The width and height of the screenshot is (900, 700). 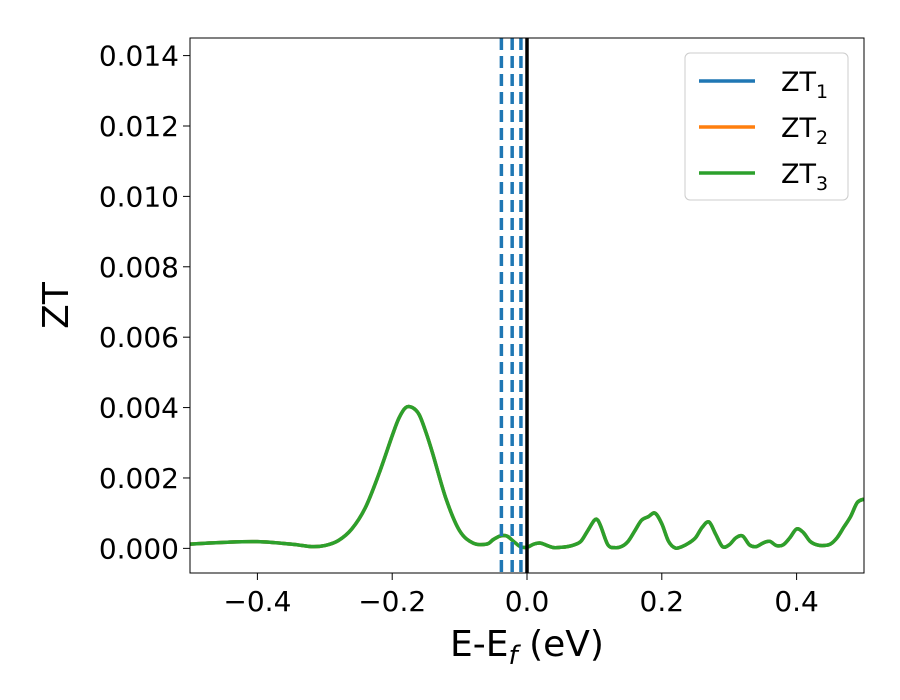 What do you see at coordinates (804, 131) in the screenshot?
I see `legend-label-zt2: ZT2` at bounding box center [804, 131].